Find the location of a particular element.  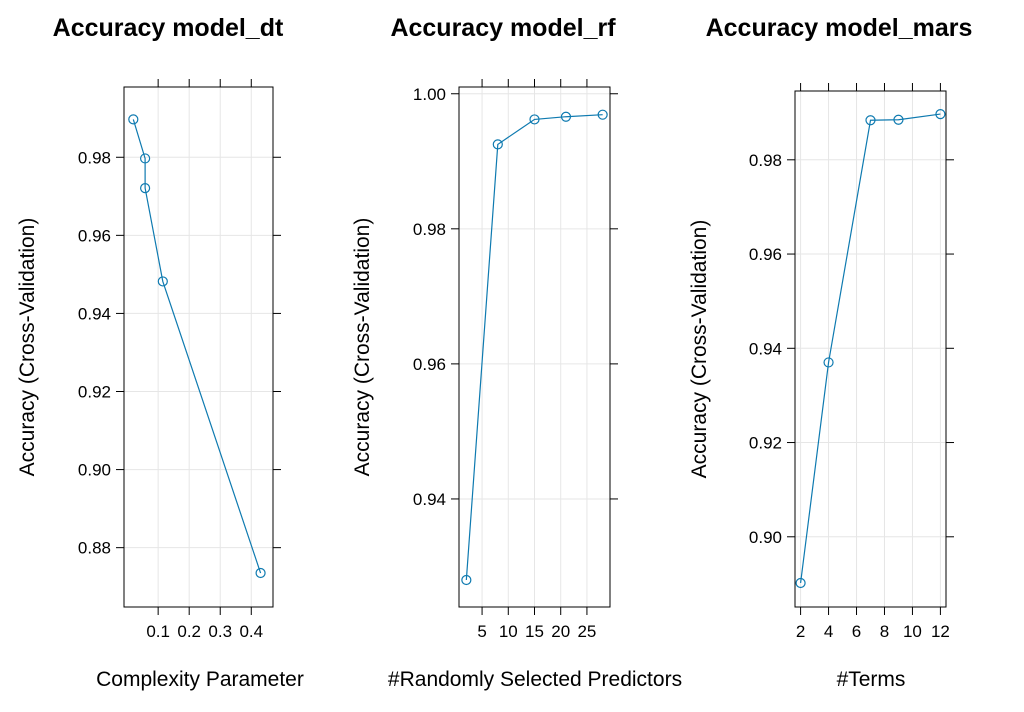

x-tick-label: 0.4 is located at coordinates (251, 631).